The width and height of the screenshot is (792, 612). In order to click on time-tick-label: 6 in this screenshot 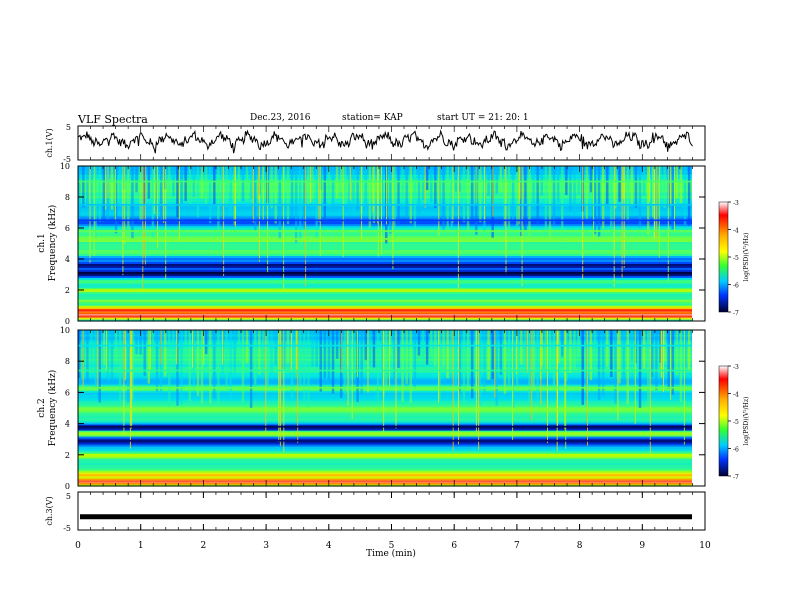, I will do `click(454, 546)`.